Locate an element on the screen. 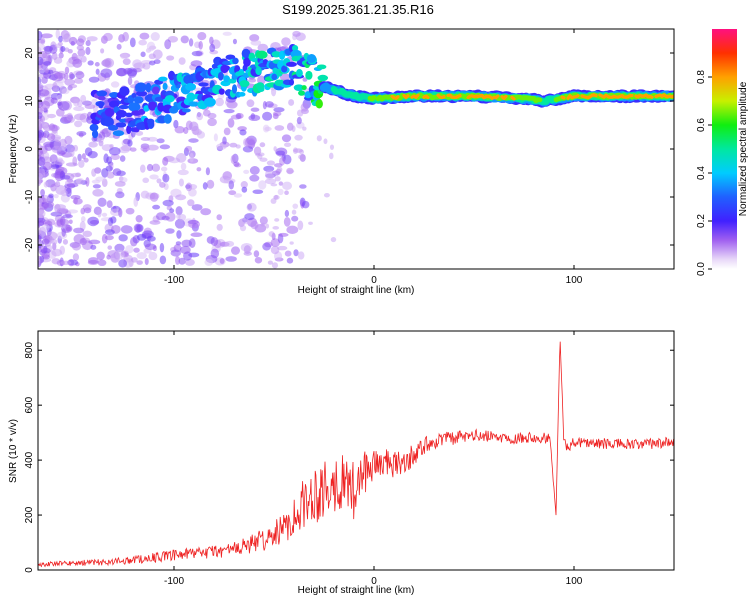 Image resolution: width=750 pixels, height=600 pixels. colorbar-gradient is located at coordinates (724, 149).